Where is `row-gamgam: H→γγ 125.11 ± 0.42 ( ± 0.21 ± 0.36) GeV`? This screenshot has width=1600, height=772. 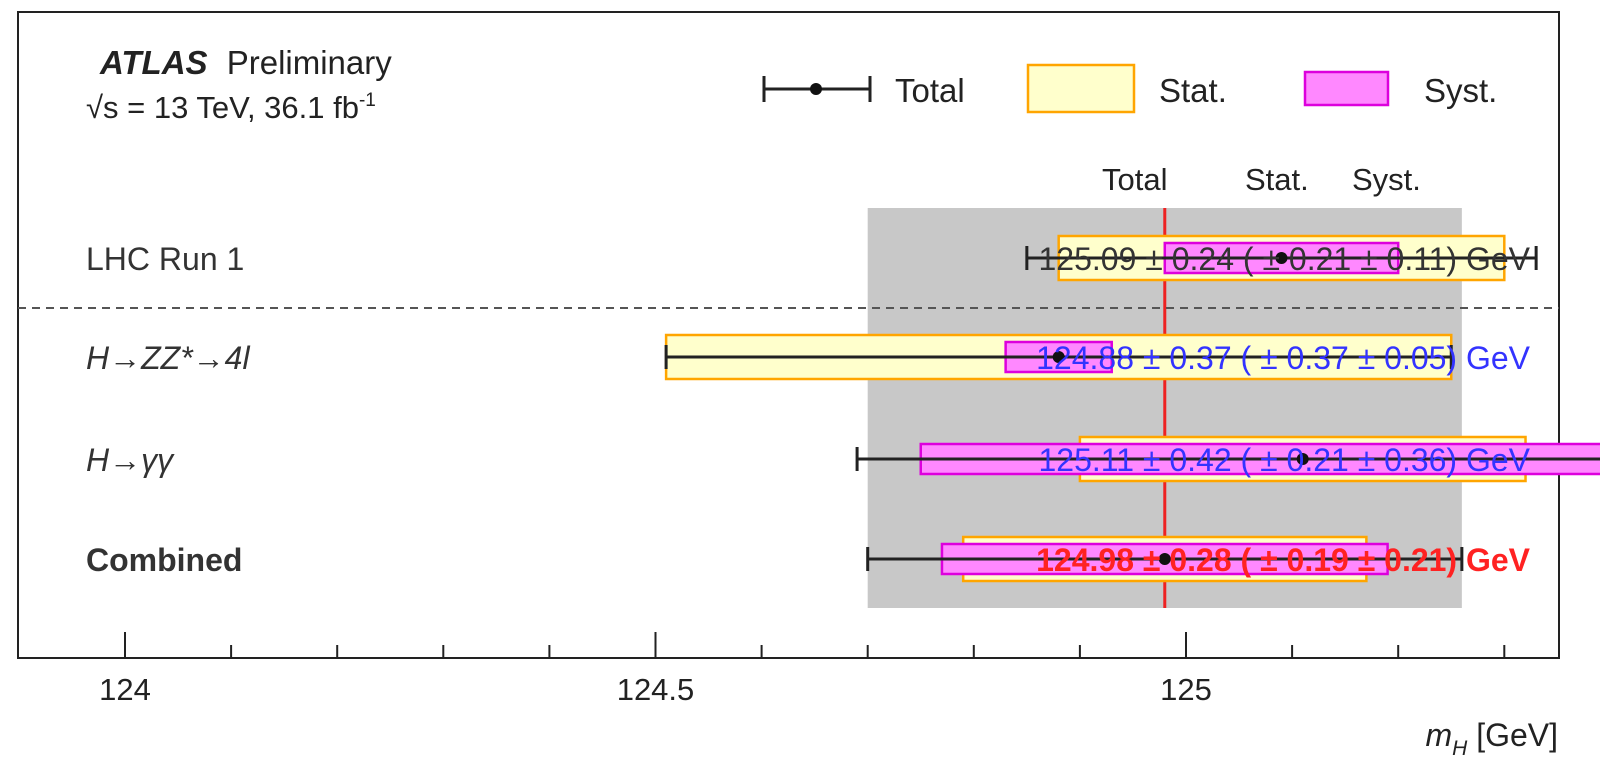 row-gamgam: H→γγ 125.11 ± 0.42 ( ± 0.21 ± 0.36) GeV is located at coordinates (843, 459).